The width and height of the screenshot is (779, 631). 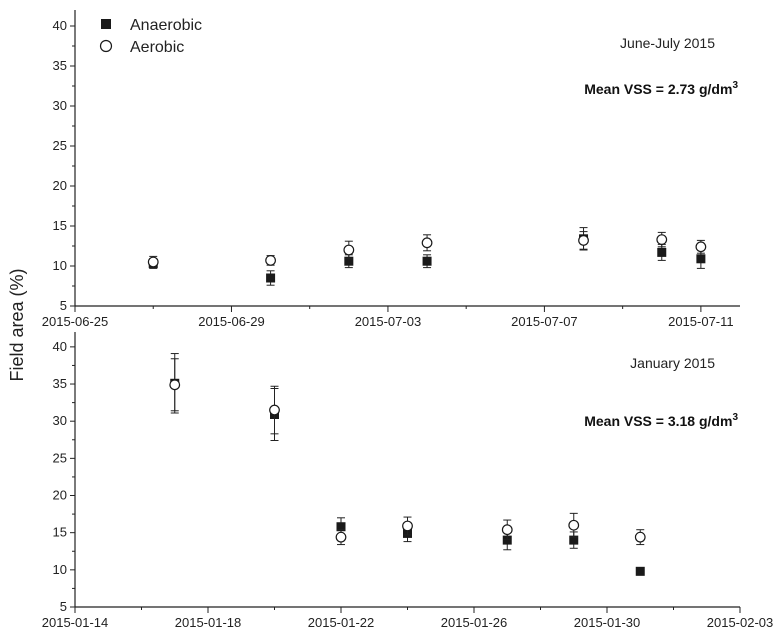 I want to click on x-tick-label: 2015-07-03, so click(x=388, y=321).